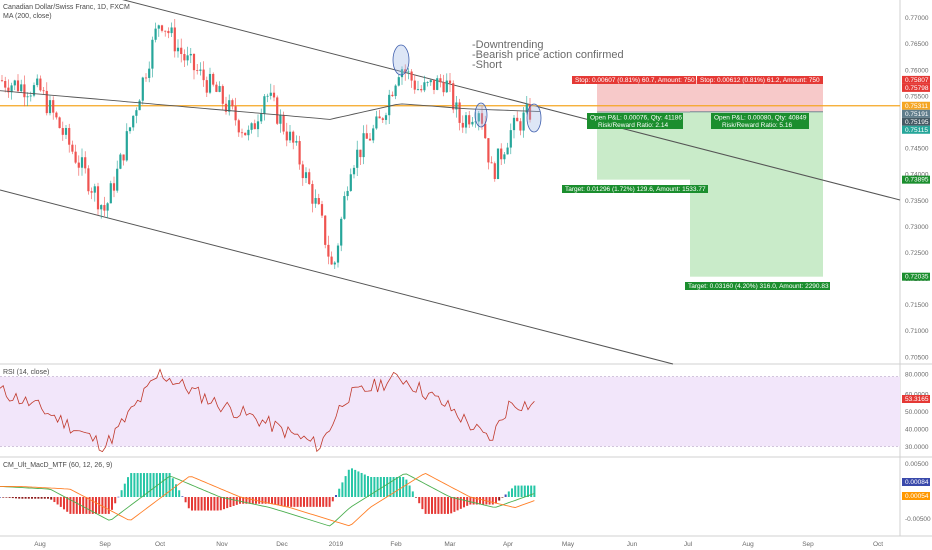 The image size is (932, 550). What do you see at coordinates (916, 482) in the screenshot?
I see `macd-badge-bg` at bounding box center [916, 482].